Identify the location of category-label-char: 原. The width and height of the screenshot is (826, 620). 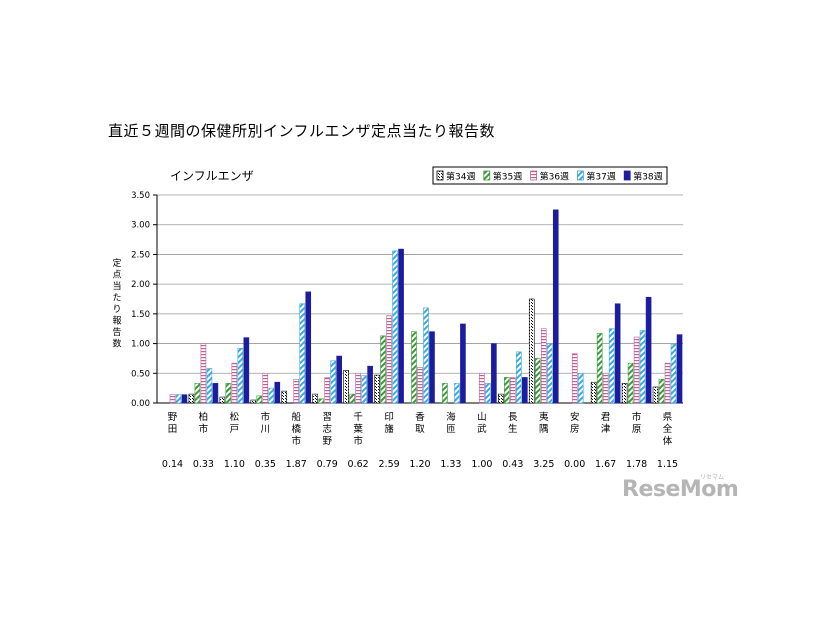
(637, 429).